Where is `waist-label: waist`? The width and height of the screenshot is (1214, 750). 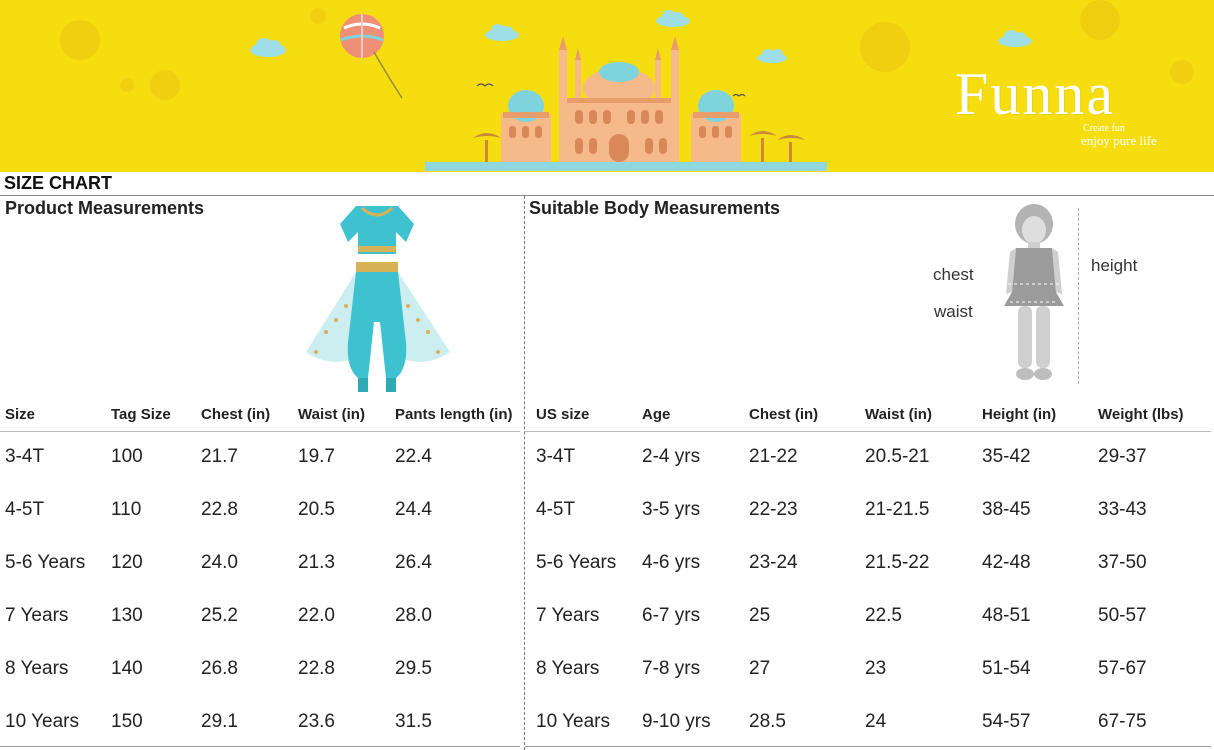 waist-label: waist is located at coordinates (953, 311).